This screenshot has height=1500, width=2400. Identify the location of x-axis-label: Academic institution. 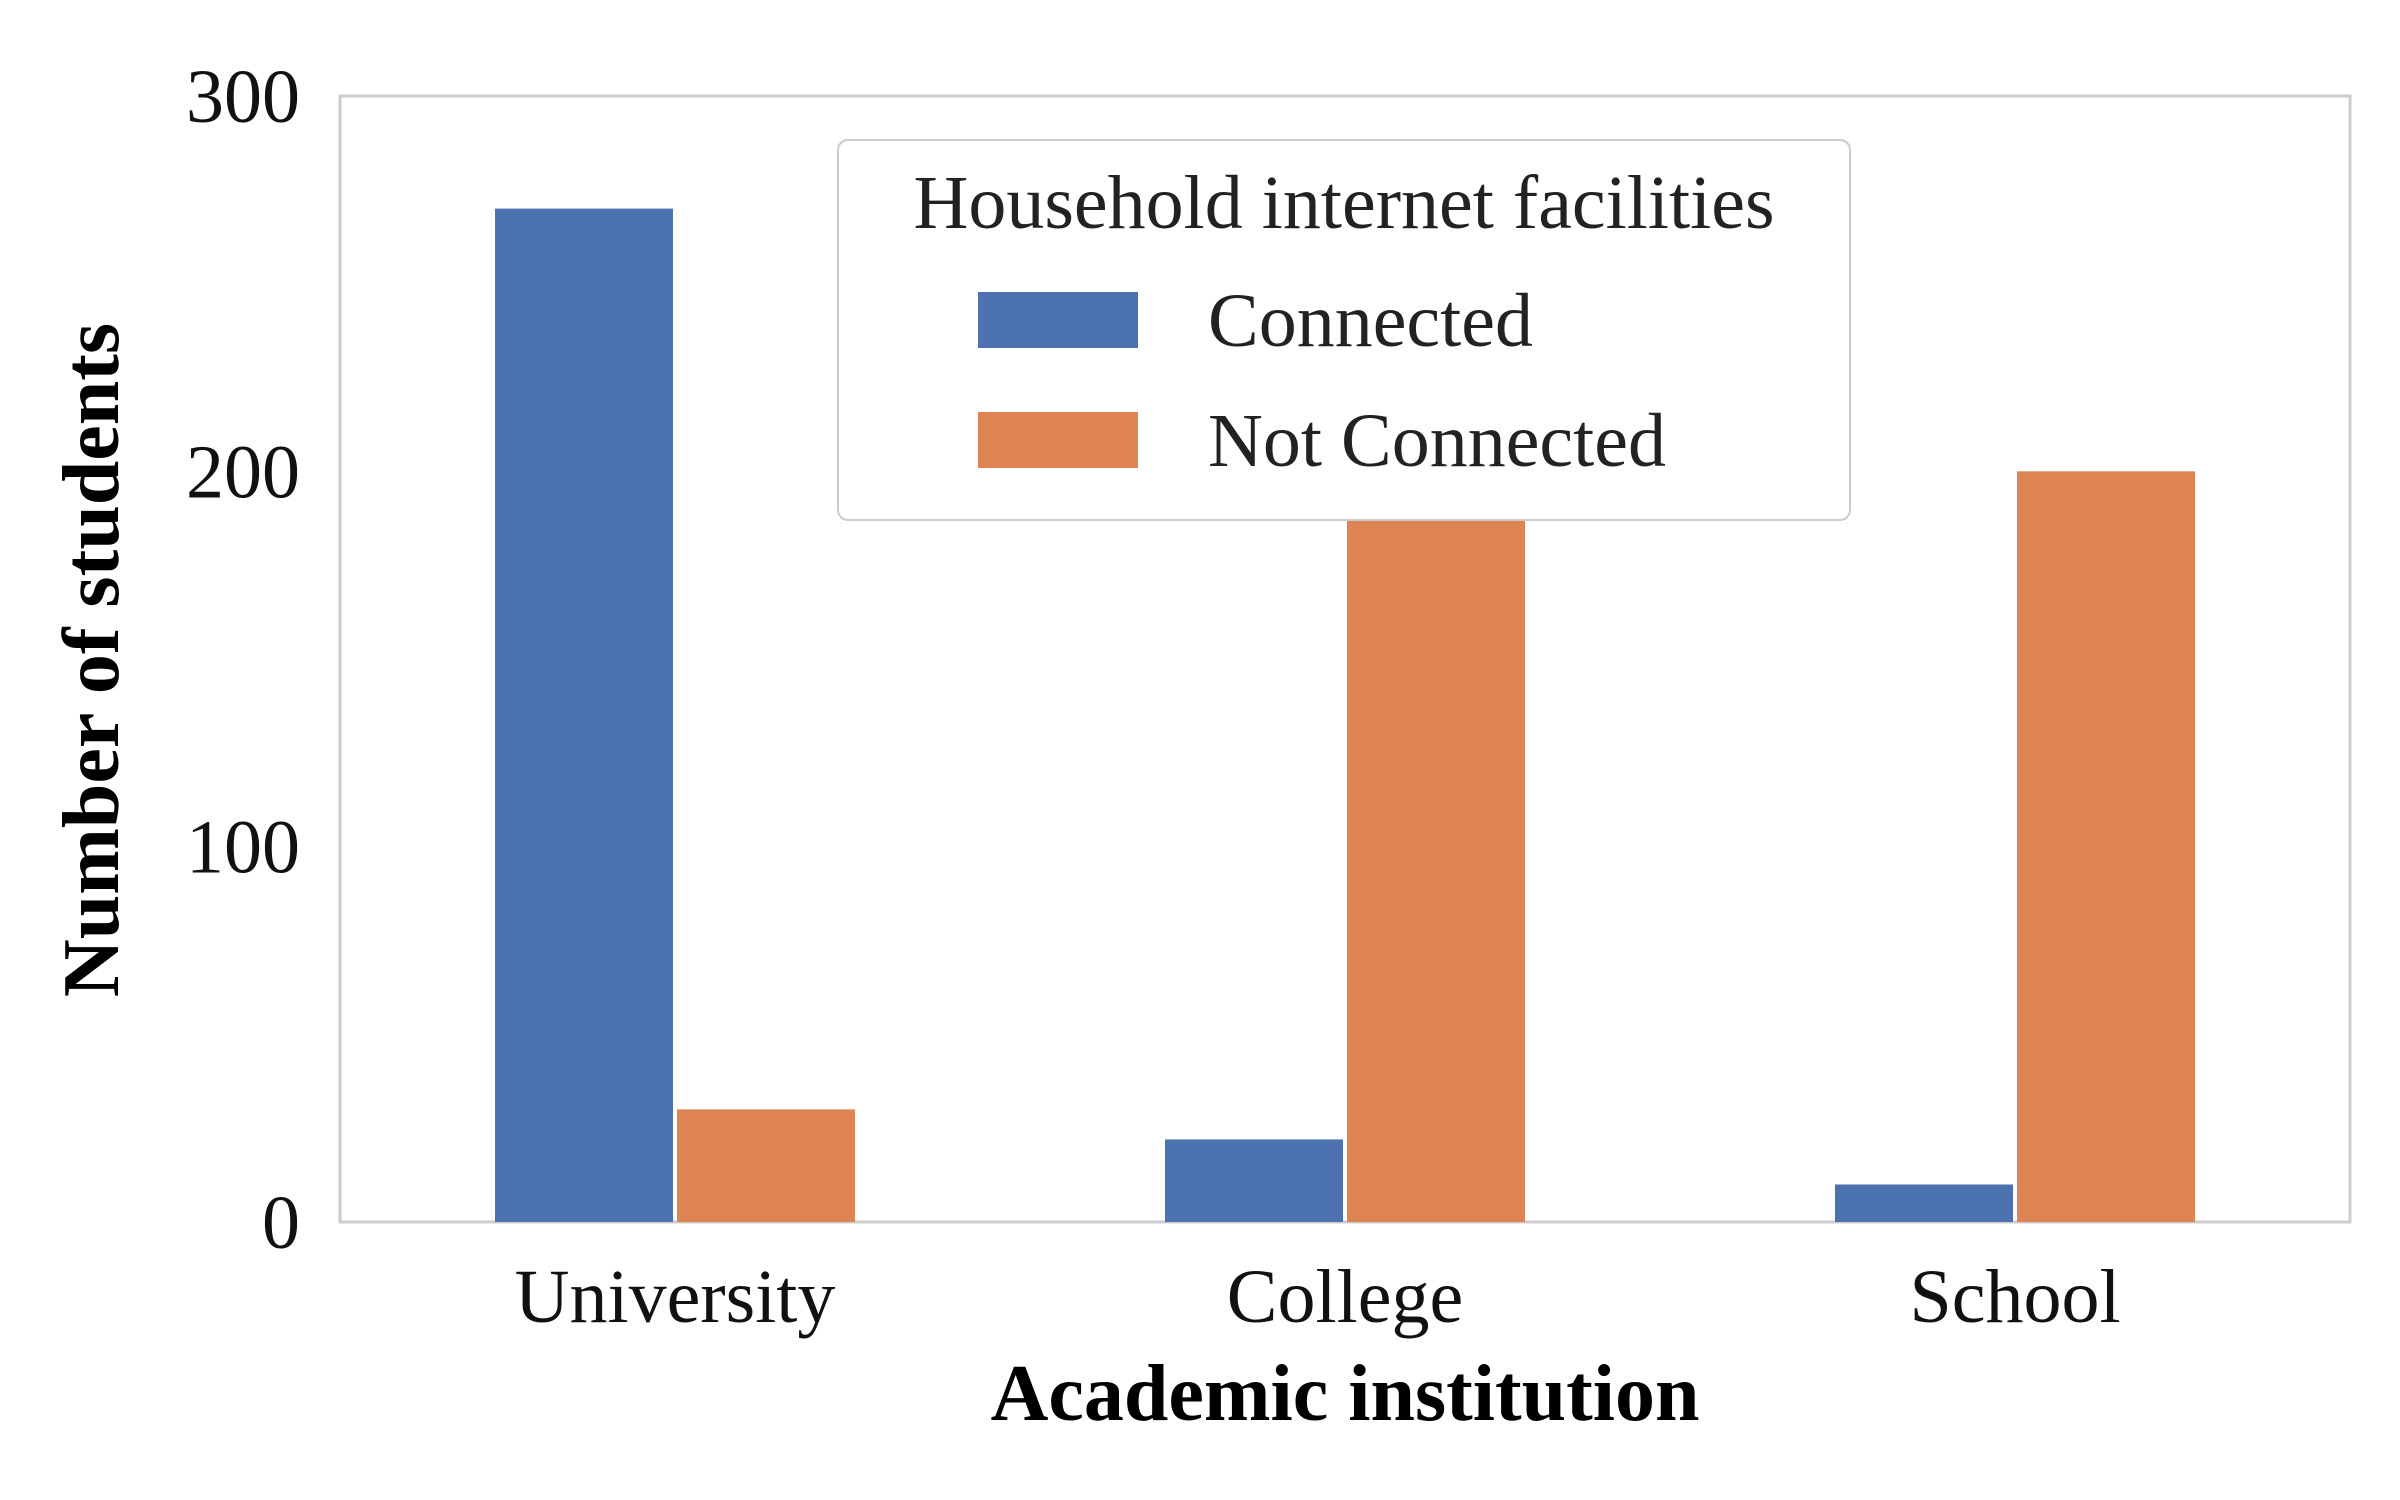
(1345, 1394).